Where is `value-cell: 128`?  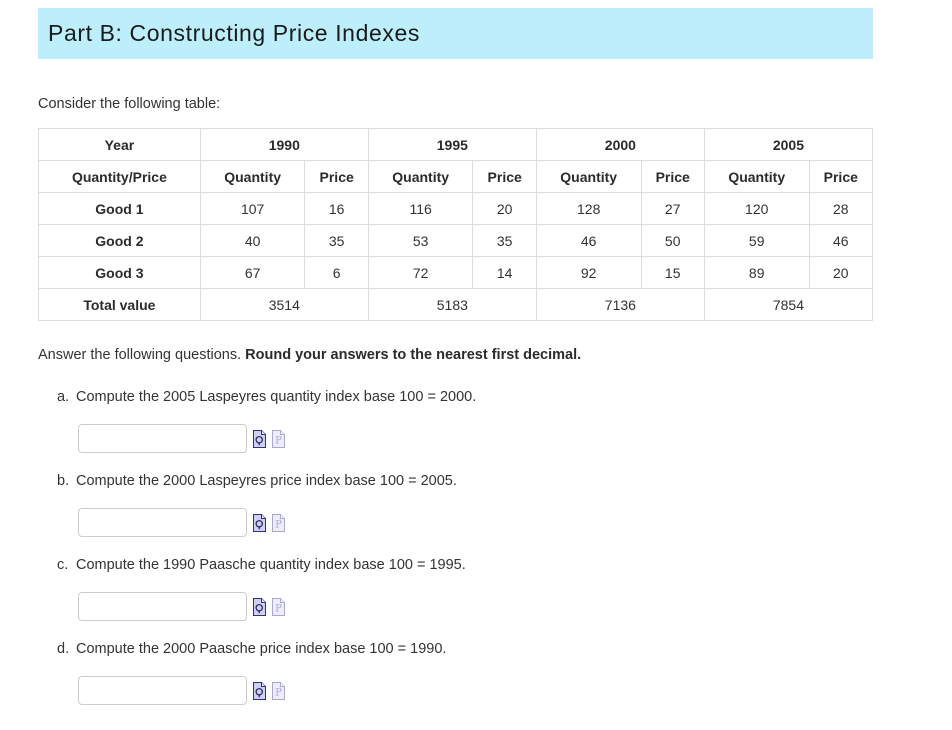
value-cell: 128 is located at coordinates (588, 208).